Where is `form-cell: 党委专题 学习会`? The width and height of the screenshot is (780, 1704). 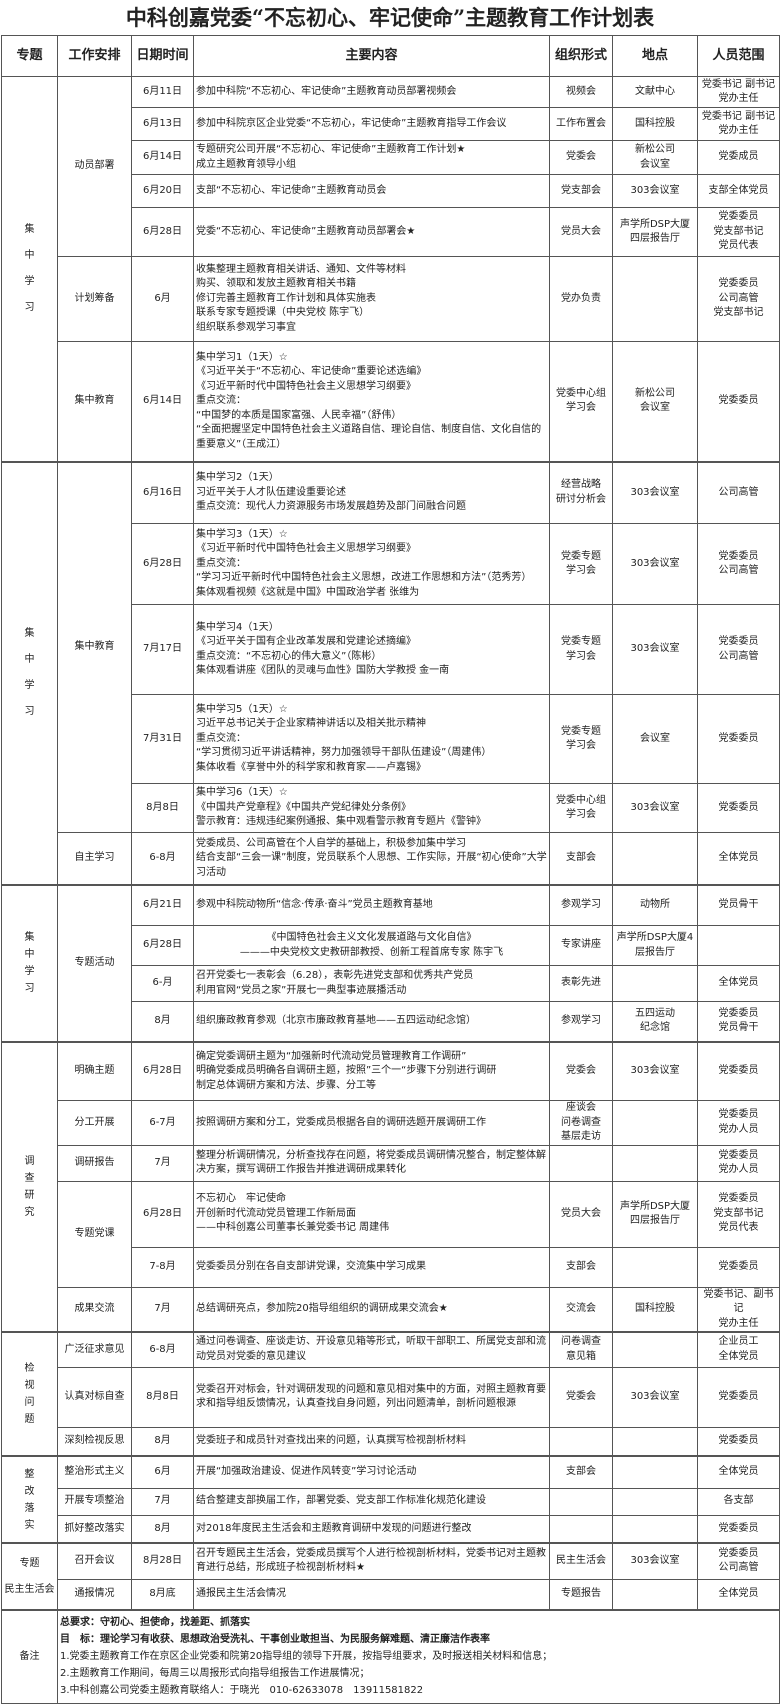 form-cell: 党委专题 学习会 is located at coordinates (581, 649).